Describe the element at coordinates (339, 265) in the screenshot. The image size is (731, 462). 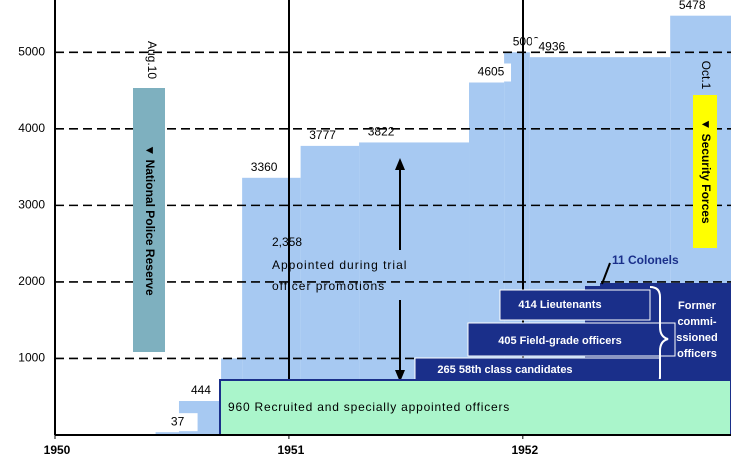
I see `trial-text: Appointed during trial` at that location.